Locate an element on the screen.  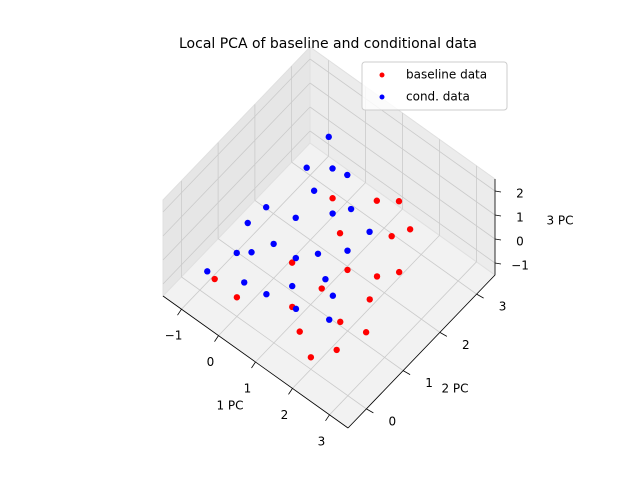
y-axis-line is located at coordinates (421, 351).